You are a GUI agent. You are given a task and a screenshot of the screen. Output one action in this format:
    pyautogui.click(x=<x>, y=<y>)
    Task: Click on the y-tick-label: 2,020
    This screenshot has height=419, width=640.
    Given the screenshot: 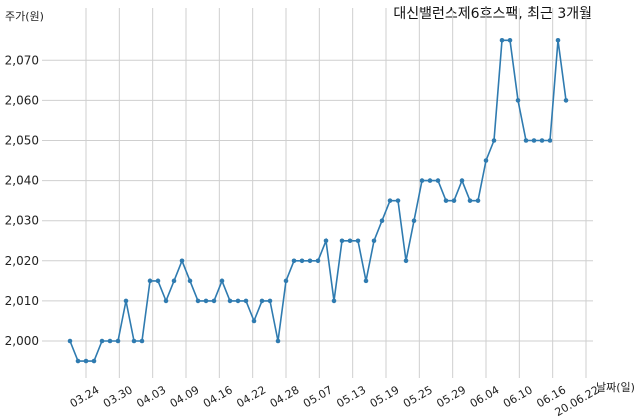 What is the action you would take?
    pyautogui.click(x=22, y=261)
    